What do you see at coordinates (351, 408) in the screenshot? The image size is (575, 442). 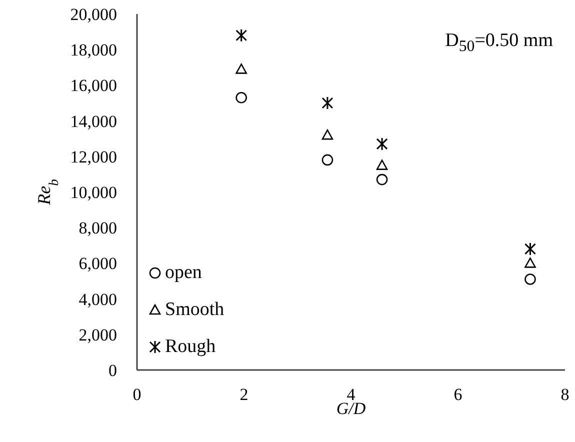 I see `x-axis-title: G/D` at bounding box center [351, 408].